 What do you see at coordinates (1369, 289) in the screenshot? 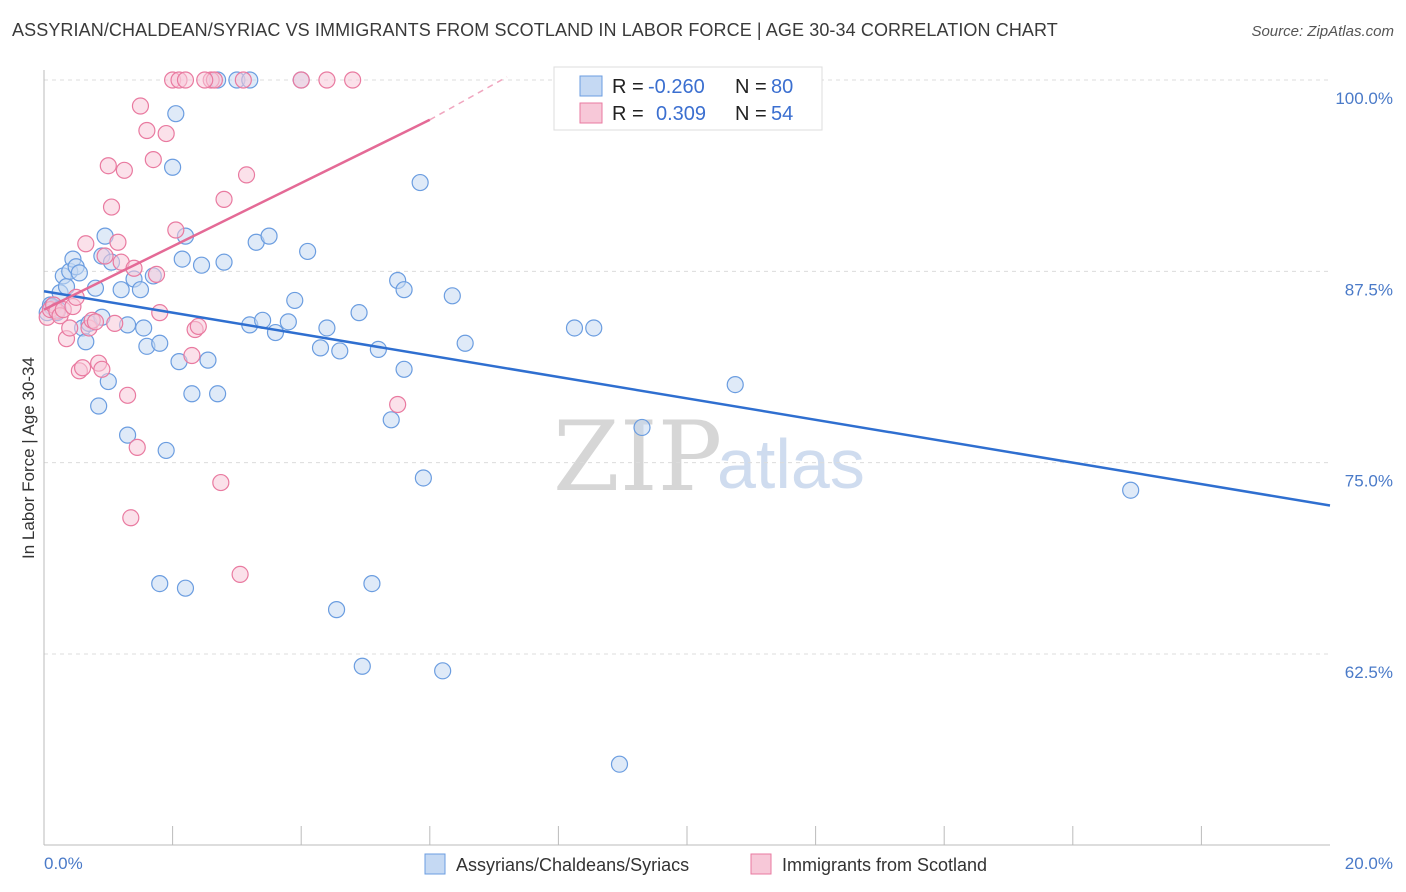
I see `y-tick-label: 87.5%` at bounding box center [1369, 289].